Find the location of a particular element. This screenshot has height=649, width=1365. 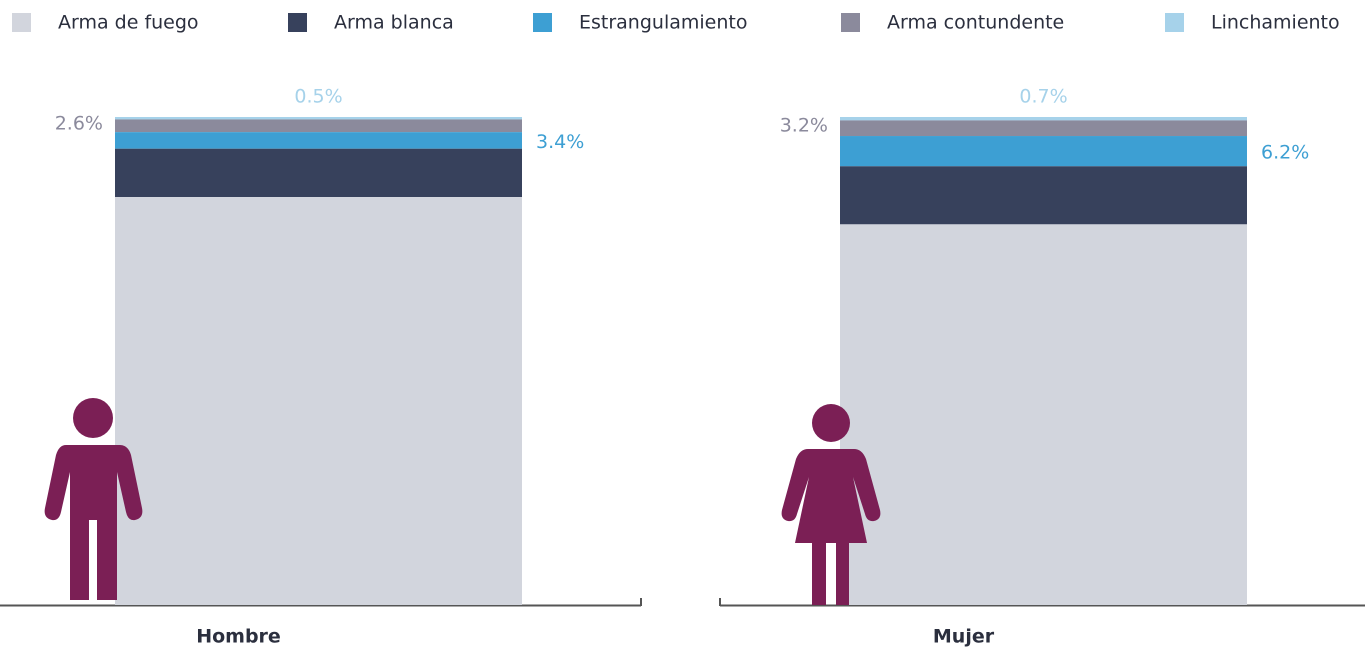

legend-label: Linchamiento is located at coordinates (1275, 23).